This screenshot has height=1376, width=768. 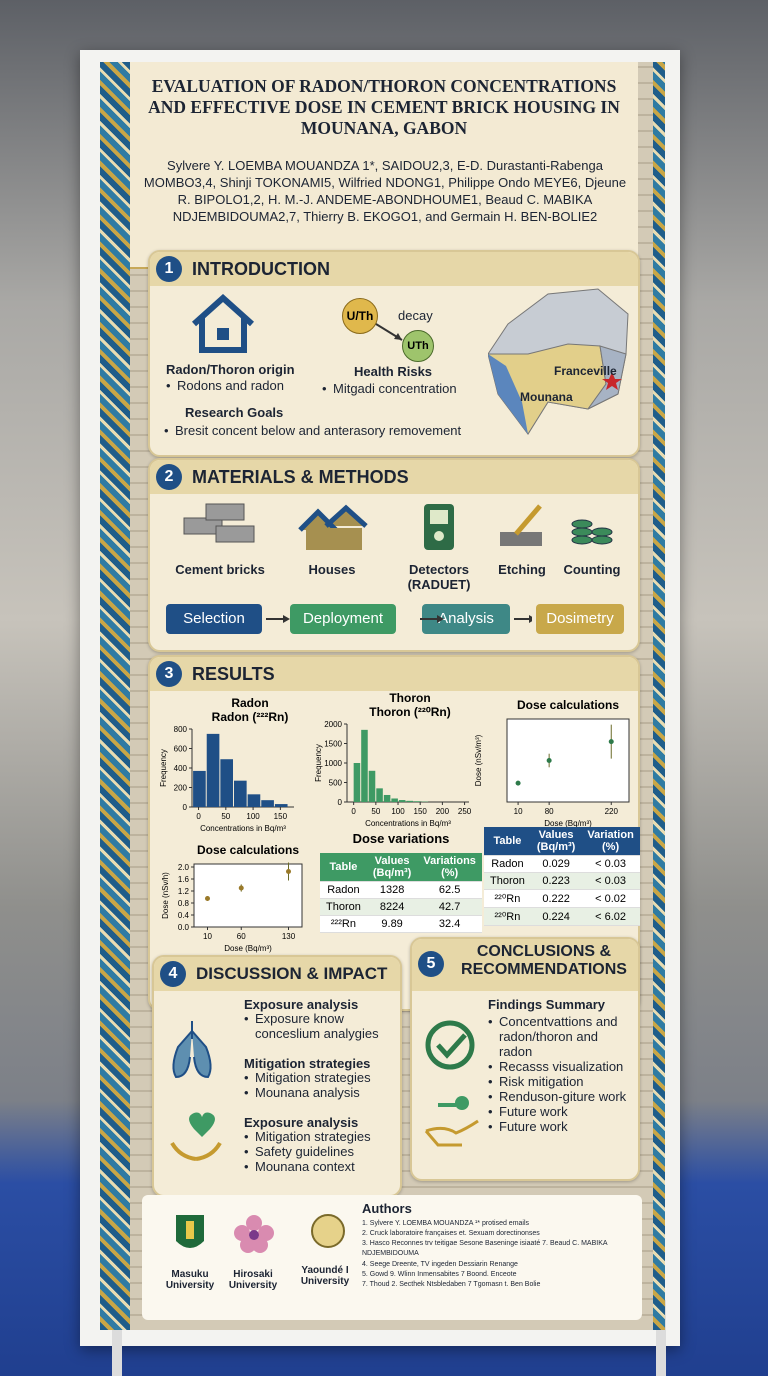 I want to click on bullet: Mitigation strategies, so click(x=319, y=1137).